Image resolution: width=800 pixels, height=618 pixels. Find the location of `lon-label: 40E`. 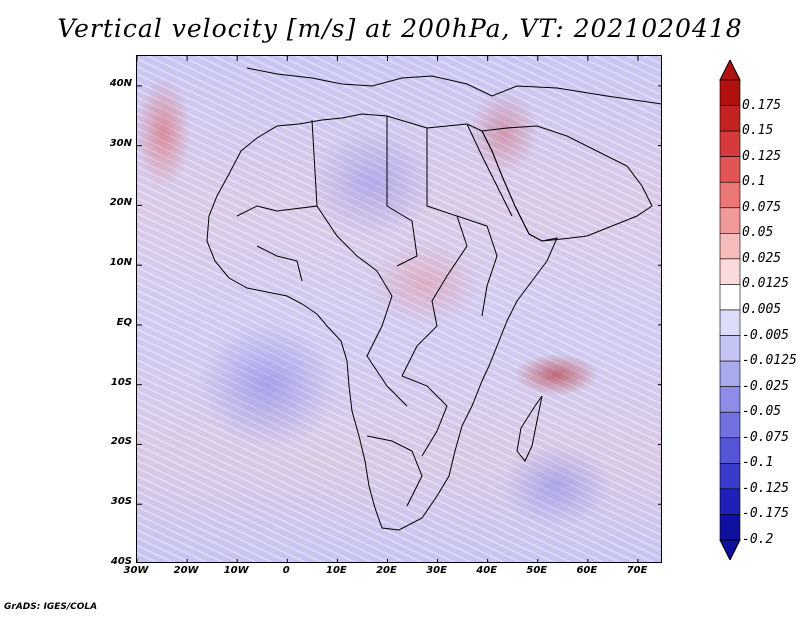

lon-label: 40E is located at coordinates (487, 570).